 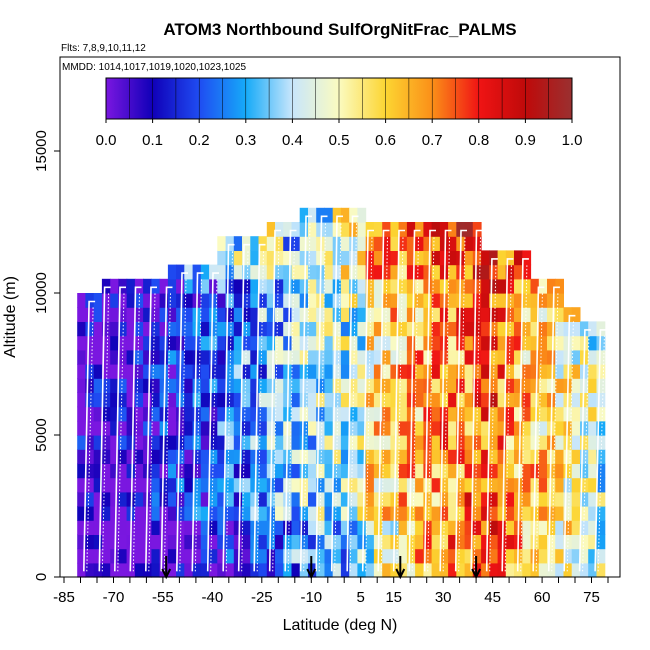 I want to click on colorbar-tick-label: 0.5, so click(x=339, y=140).